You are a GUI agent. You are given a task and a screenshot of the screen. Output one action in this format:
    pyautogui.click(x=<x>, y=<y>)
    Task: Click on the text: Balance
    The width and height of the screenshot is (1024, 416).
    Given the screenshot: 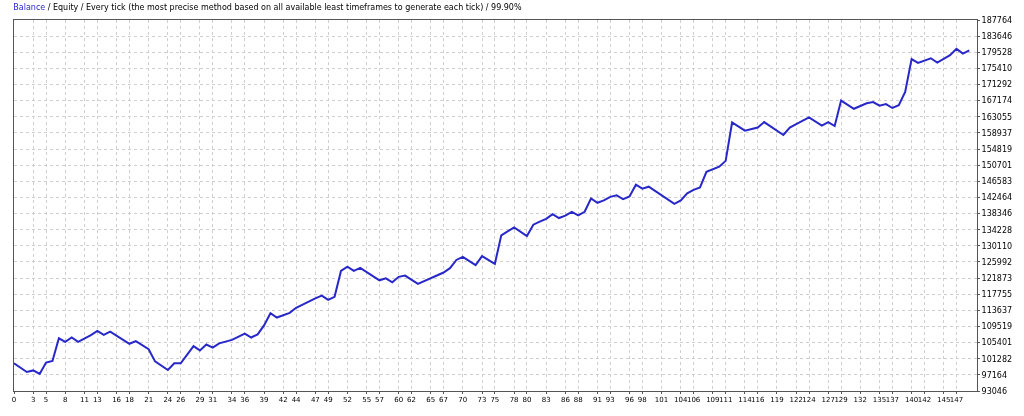 What is the action you would take?
    pyautogui.click(x=29, y=7)
    